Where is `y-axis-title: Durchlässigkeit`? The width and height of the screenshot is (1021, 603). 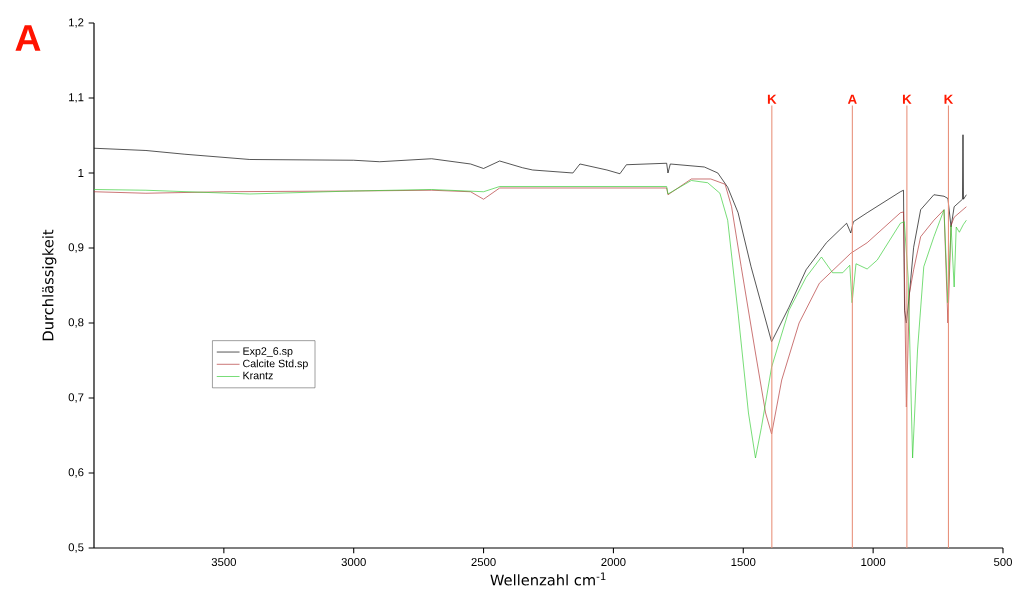
y-axis-title: Durchlässigkeit is located at coordinates (49, 285).